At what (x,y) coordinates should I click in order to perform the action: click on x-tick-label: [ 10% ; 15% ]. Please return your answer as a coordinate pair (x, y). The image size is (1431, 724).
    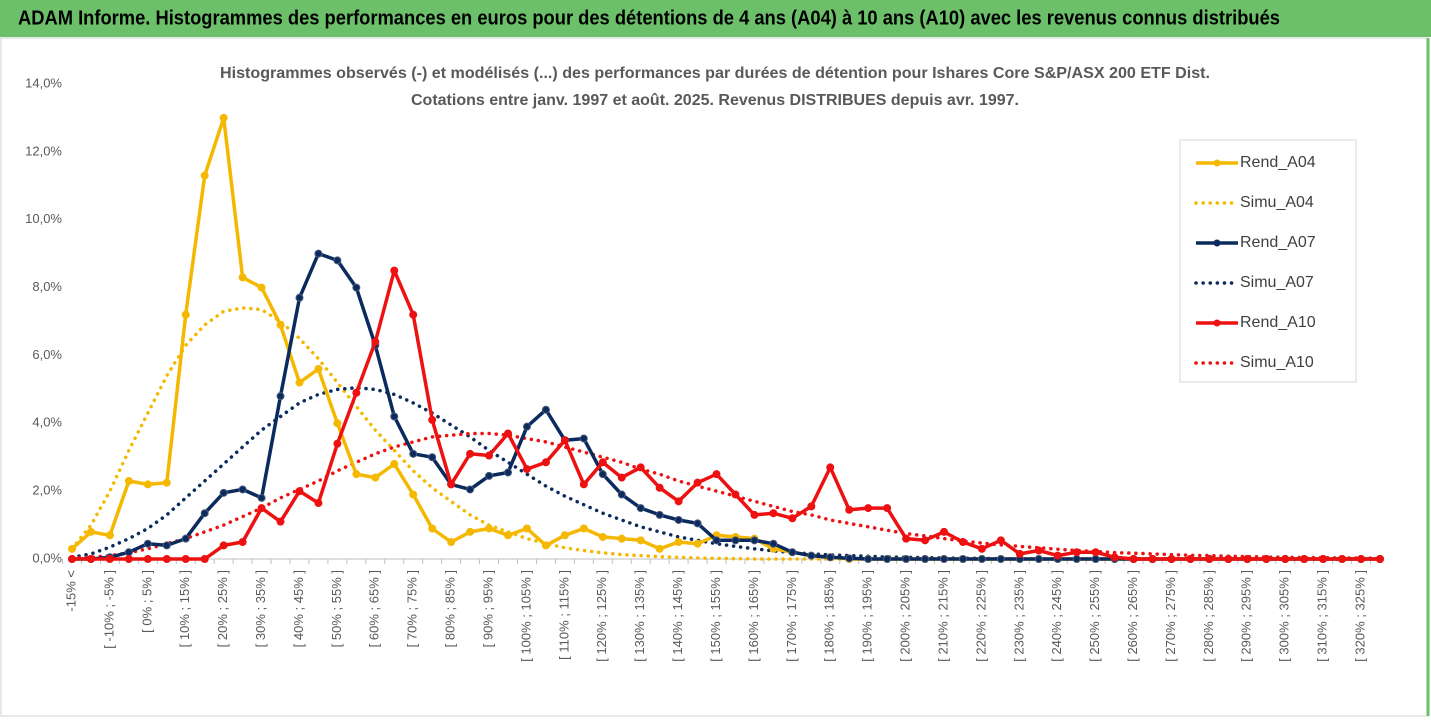
    Looking at the image, I should click on (184, 608).